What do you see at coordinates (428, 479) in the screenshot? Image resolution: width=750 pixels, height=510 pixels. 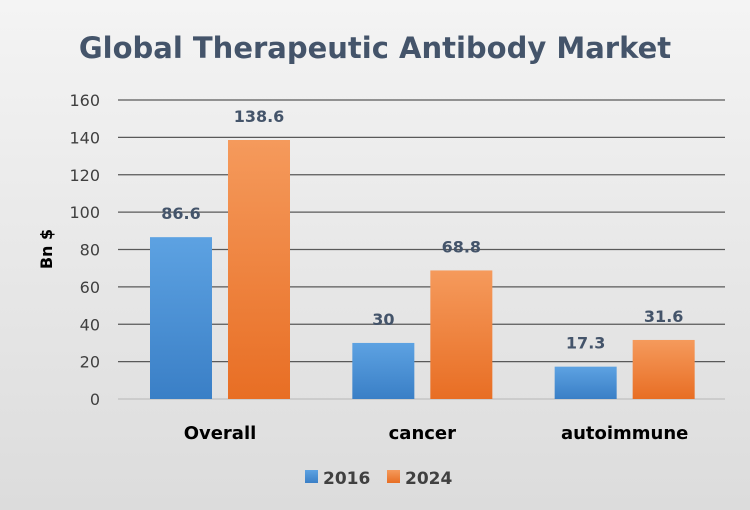 I see `legend-label: 2024` at bounding box center [428, 479].